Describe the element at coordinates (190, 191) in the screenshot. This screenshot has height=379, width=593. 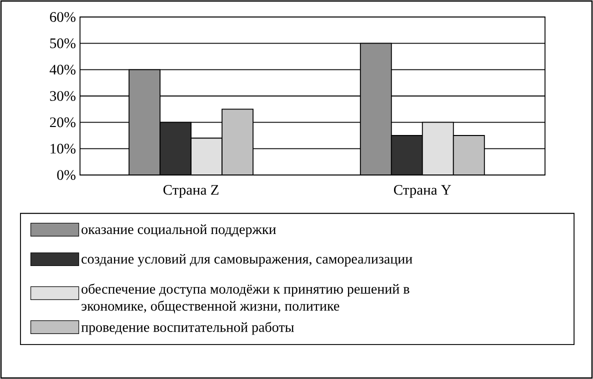
I see `x-tick-label: Страна Z` at that location.